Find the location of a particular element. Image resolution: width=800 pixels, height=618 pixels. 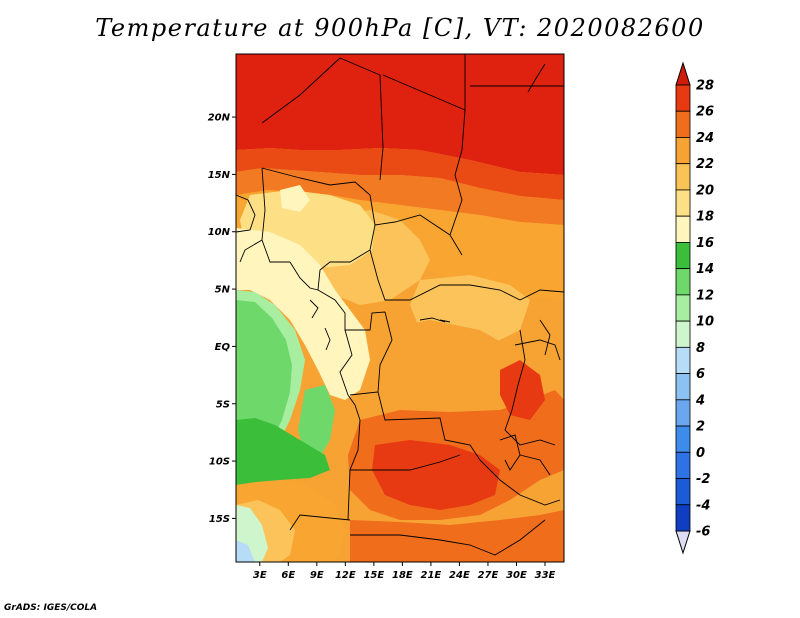

longitude-axis: 3E 6E 9E 12E 15E 18E 21E 24E 27E 30E 33E is located at coordinates (404, 571).